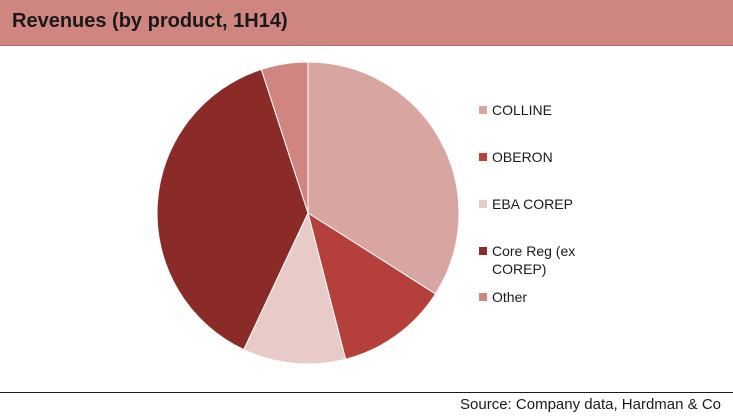 The image size is (733, 417). Describe the element at coordinates (284, 137) in the screenshot. I see `pie-slice-other` at that location.